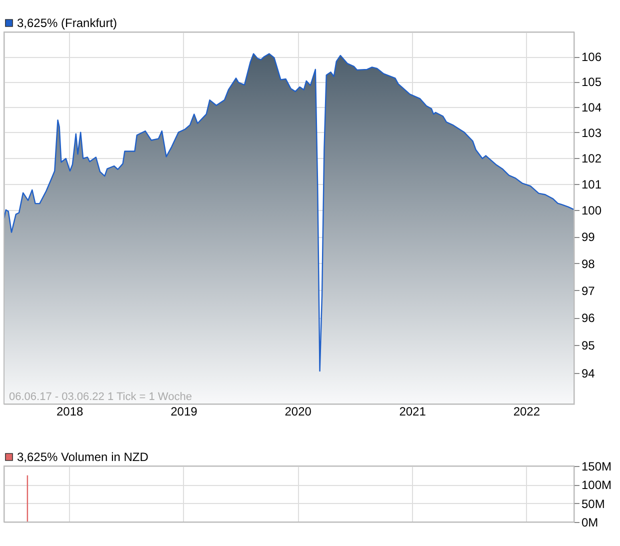 The width and height of the screenshot is (620, 546). What do you see at coordinates (590, 523) in the screenshot?
I see `y-tick-label: 0M` at bounding box center [590, 523].